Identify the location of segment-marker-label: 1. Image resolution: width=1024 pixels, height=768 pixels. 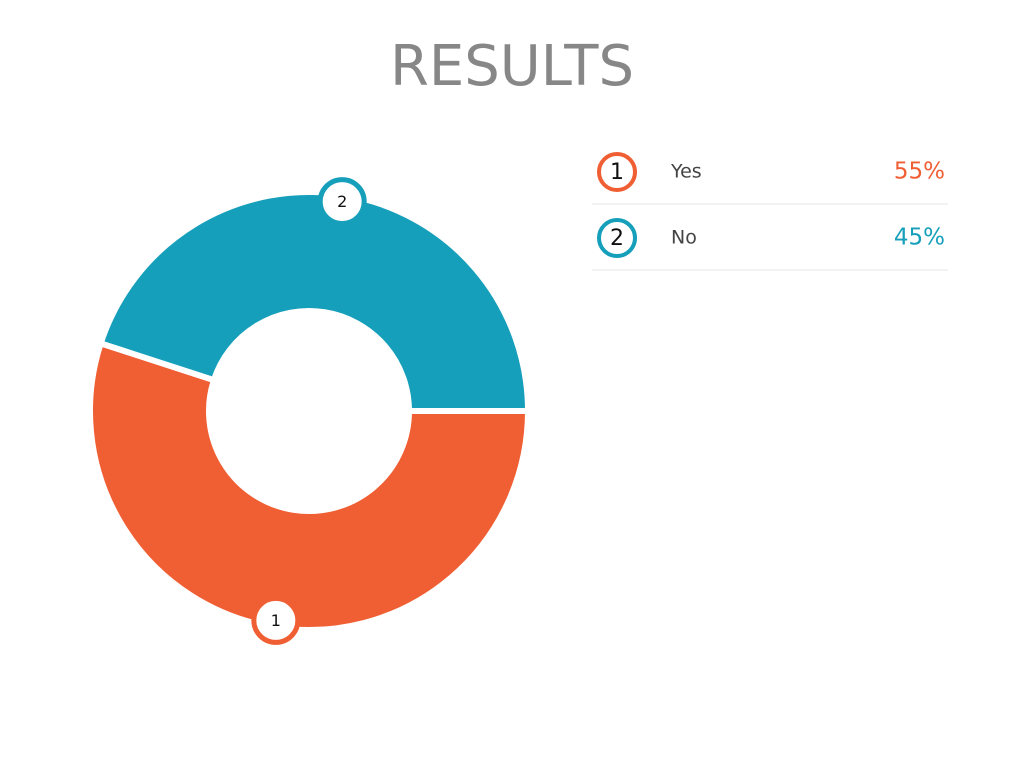
(276, 620).